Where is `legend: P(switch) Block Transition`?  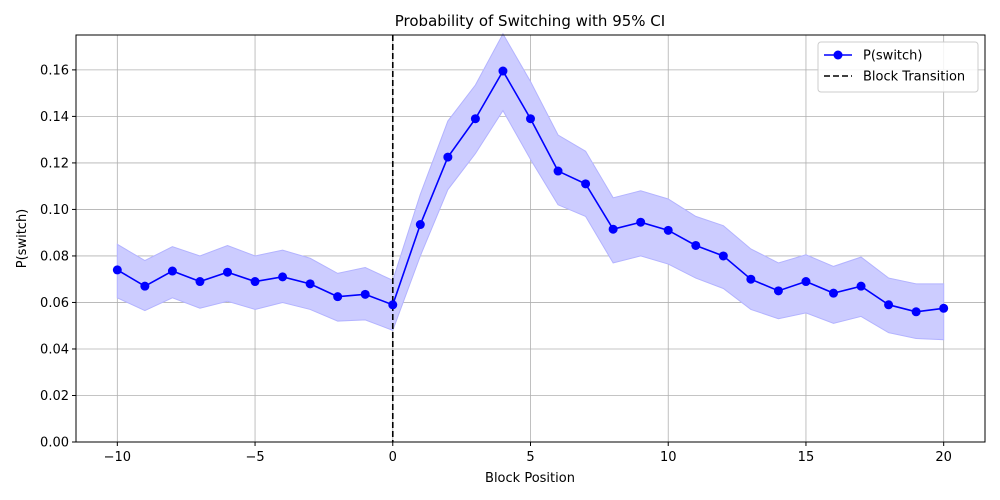 legend: P(switch) Block Transition is located at coordinates (898, 67).